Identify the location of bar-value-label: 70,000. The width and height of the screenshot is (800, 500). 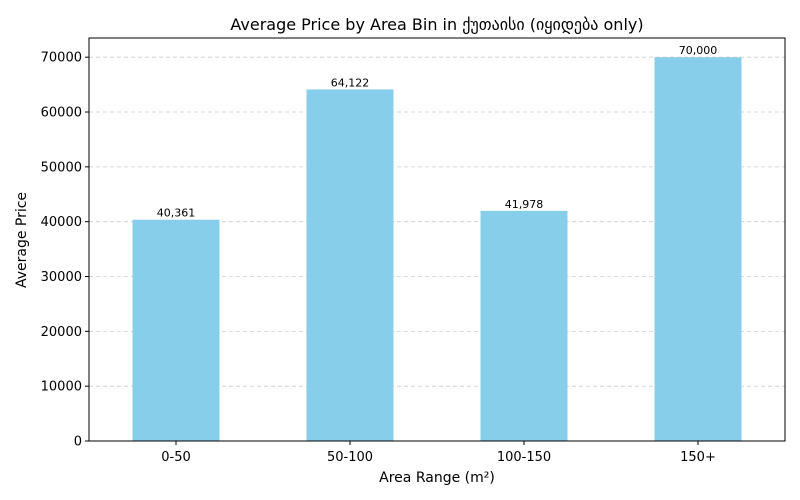
(698, 50).